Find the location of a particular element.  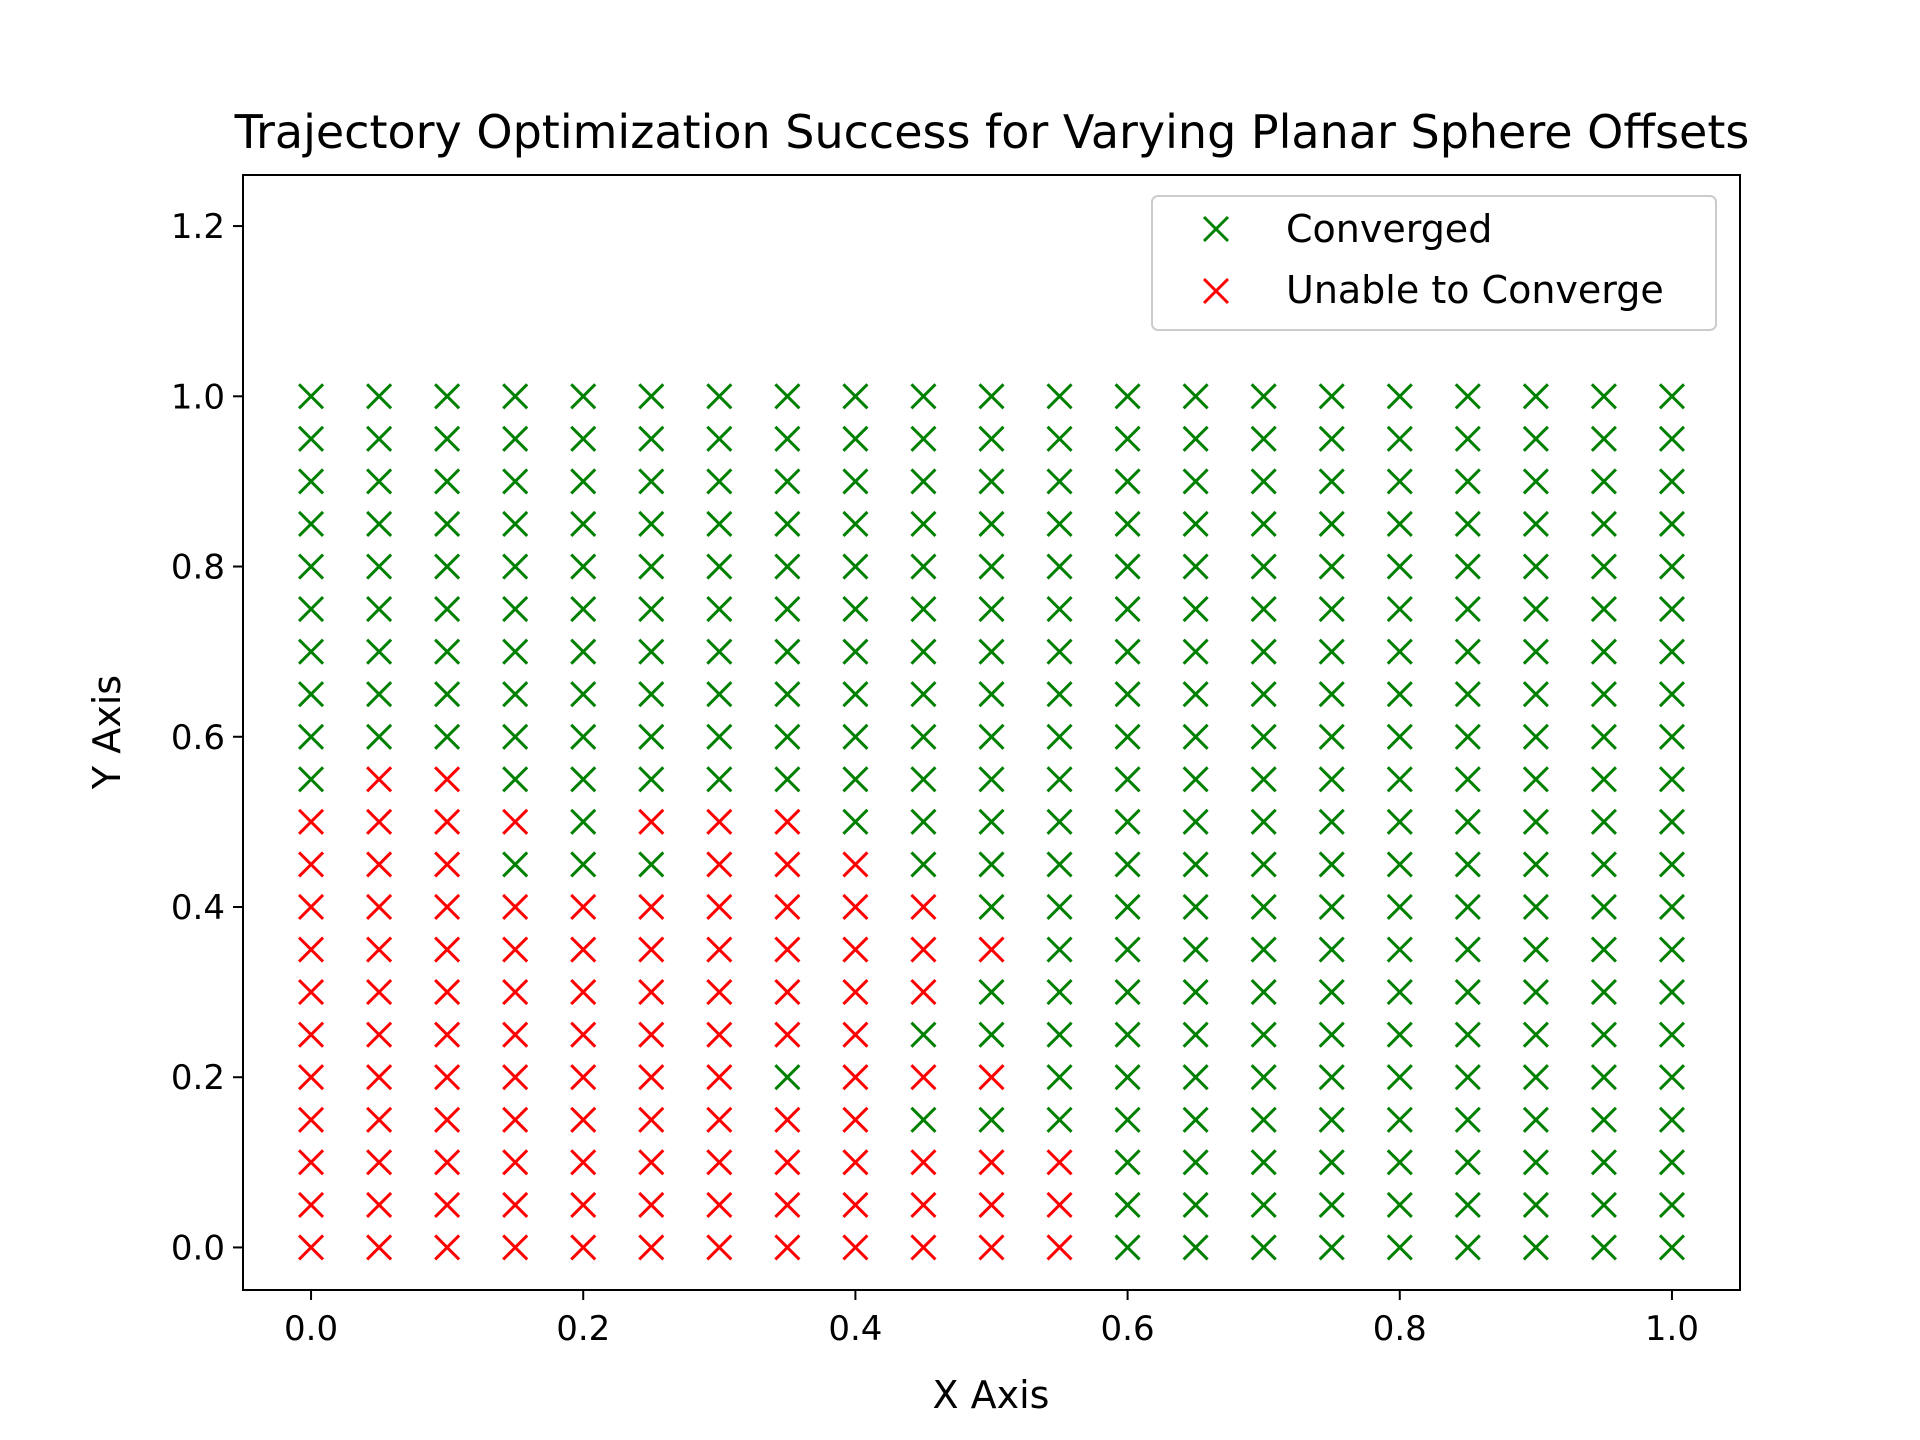

y-tick-label: 0.6 is located at coordinates (198, 738).